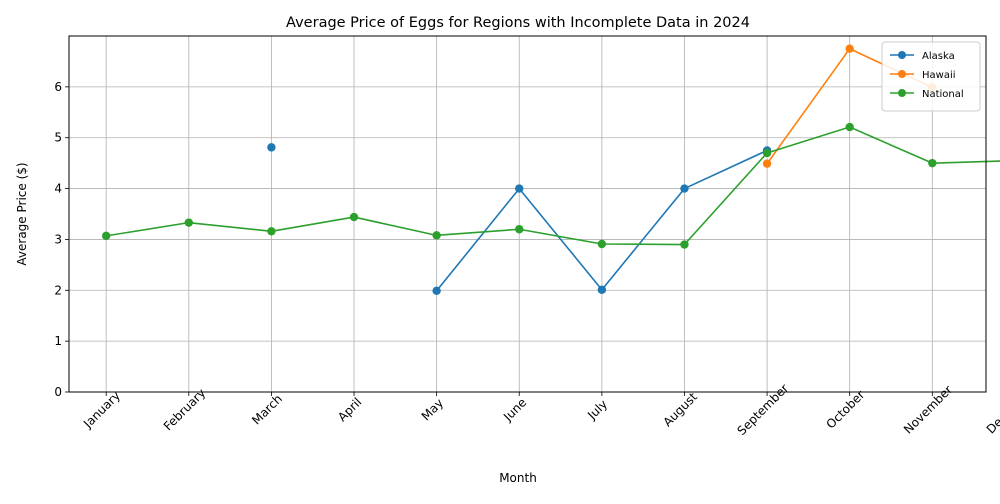 The height and width of the screenshot is (504, 1000). I want to click on y-tick-label: 0, so click(58, 392).